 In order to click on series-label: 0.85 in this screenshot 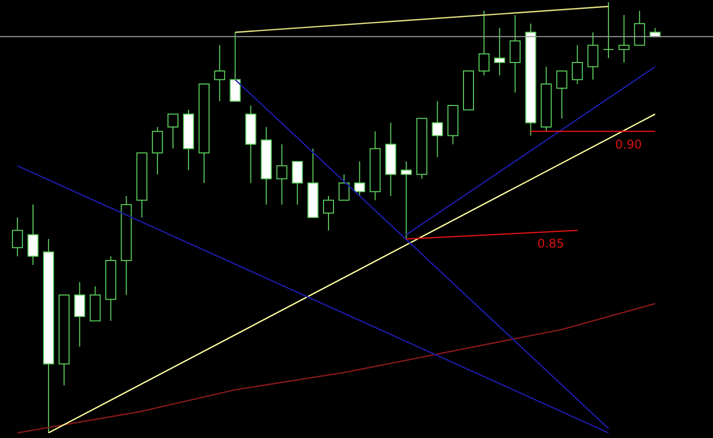, I will do `click(550, 243)`.